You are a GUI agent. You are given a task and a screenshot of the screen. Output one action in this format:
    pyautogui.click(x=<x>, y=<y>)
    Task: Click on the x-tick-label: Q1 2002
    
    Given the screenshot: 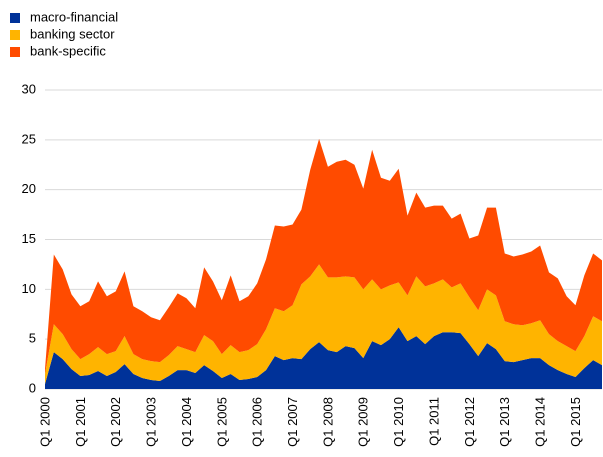 What is the action you would take?
    pyautogui.click(x=115, y=422)
    